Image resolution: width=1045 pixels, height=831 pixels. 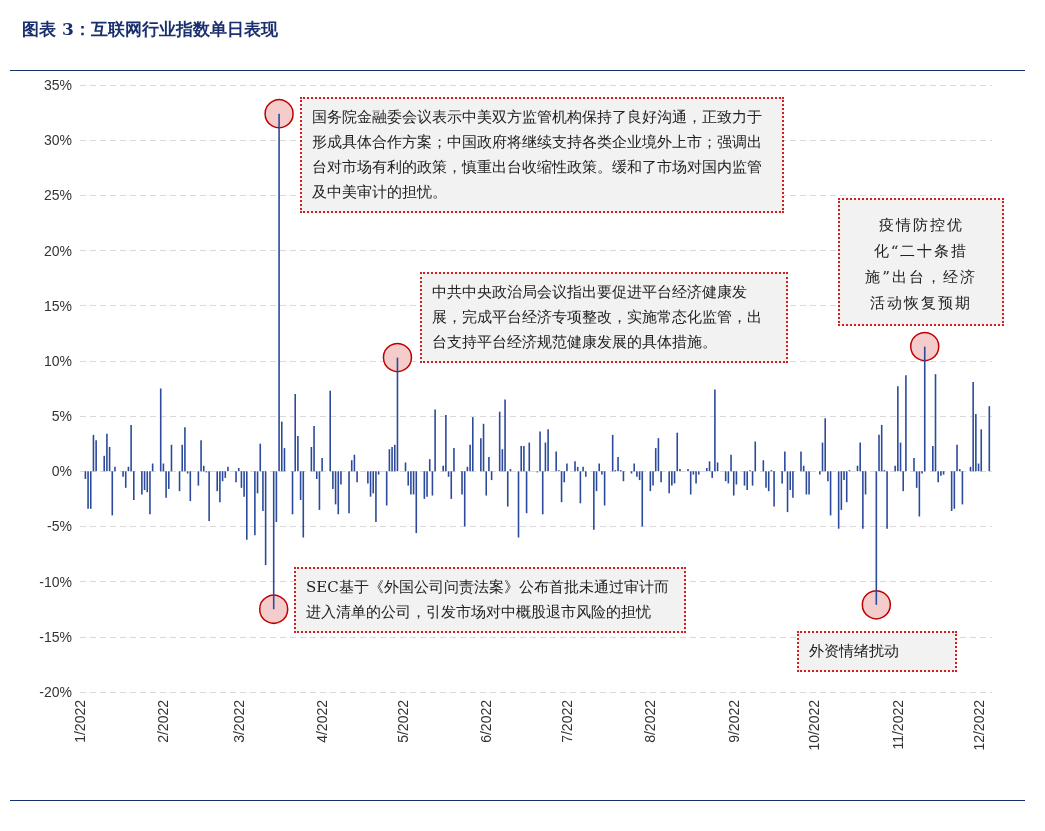 I want to click on x-tick-label: 6/2022, so click(x=486, y=721).